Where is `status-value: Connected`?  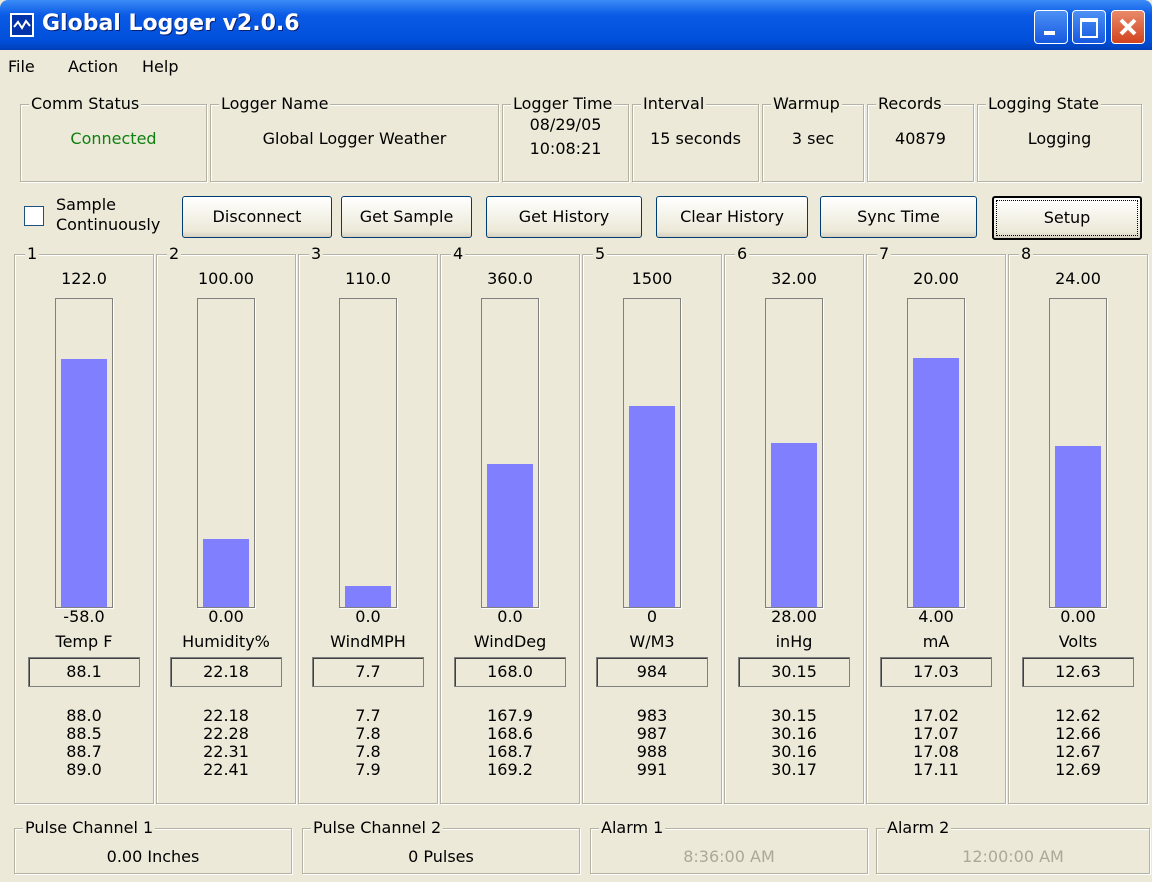 status-value: Connected is located at coordinates (113, 138).